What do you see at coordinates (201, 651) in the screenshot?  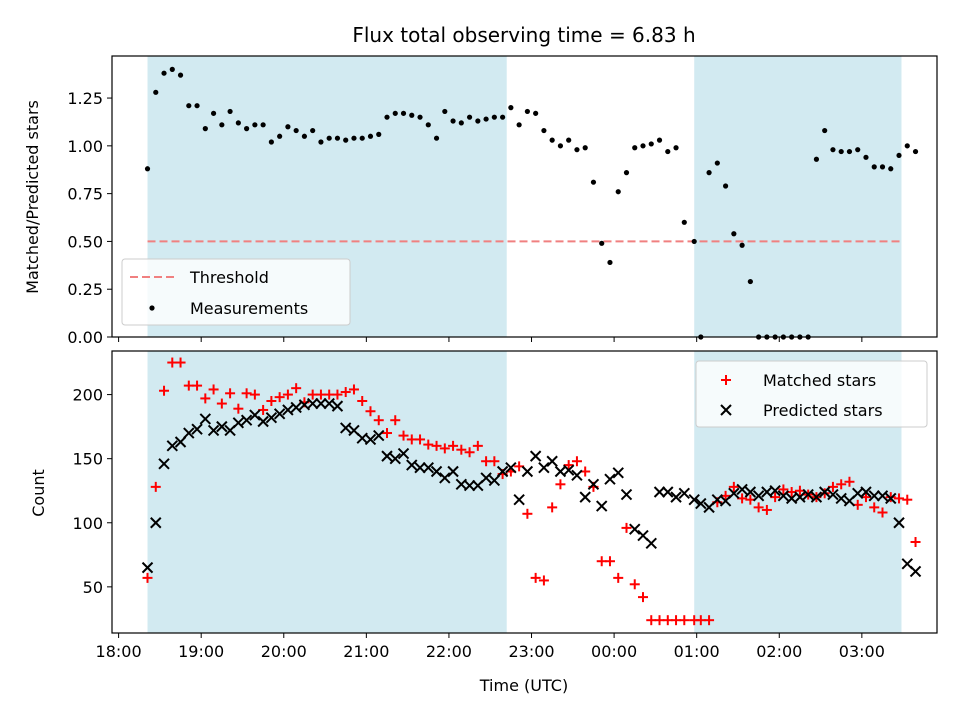 I see `x-tick-label: 19:00` at bounding box center [201, 651].